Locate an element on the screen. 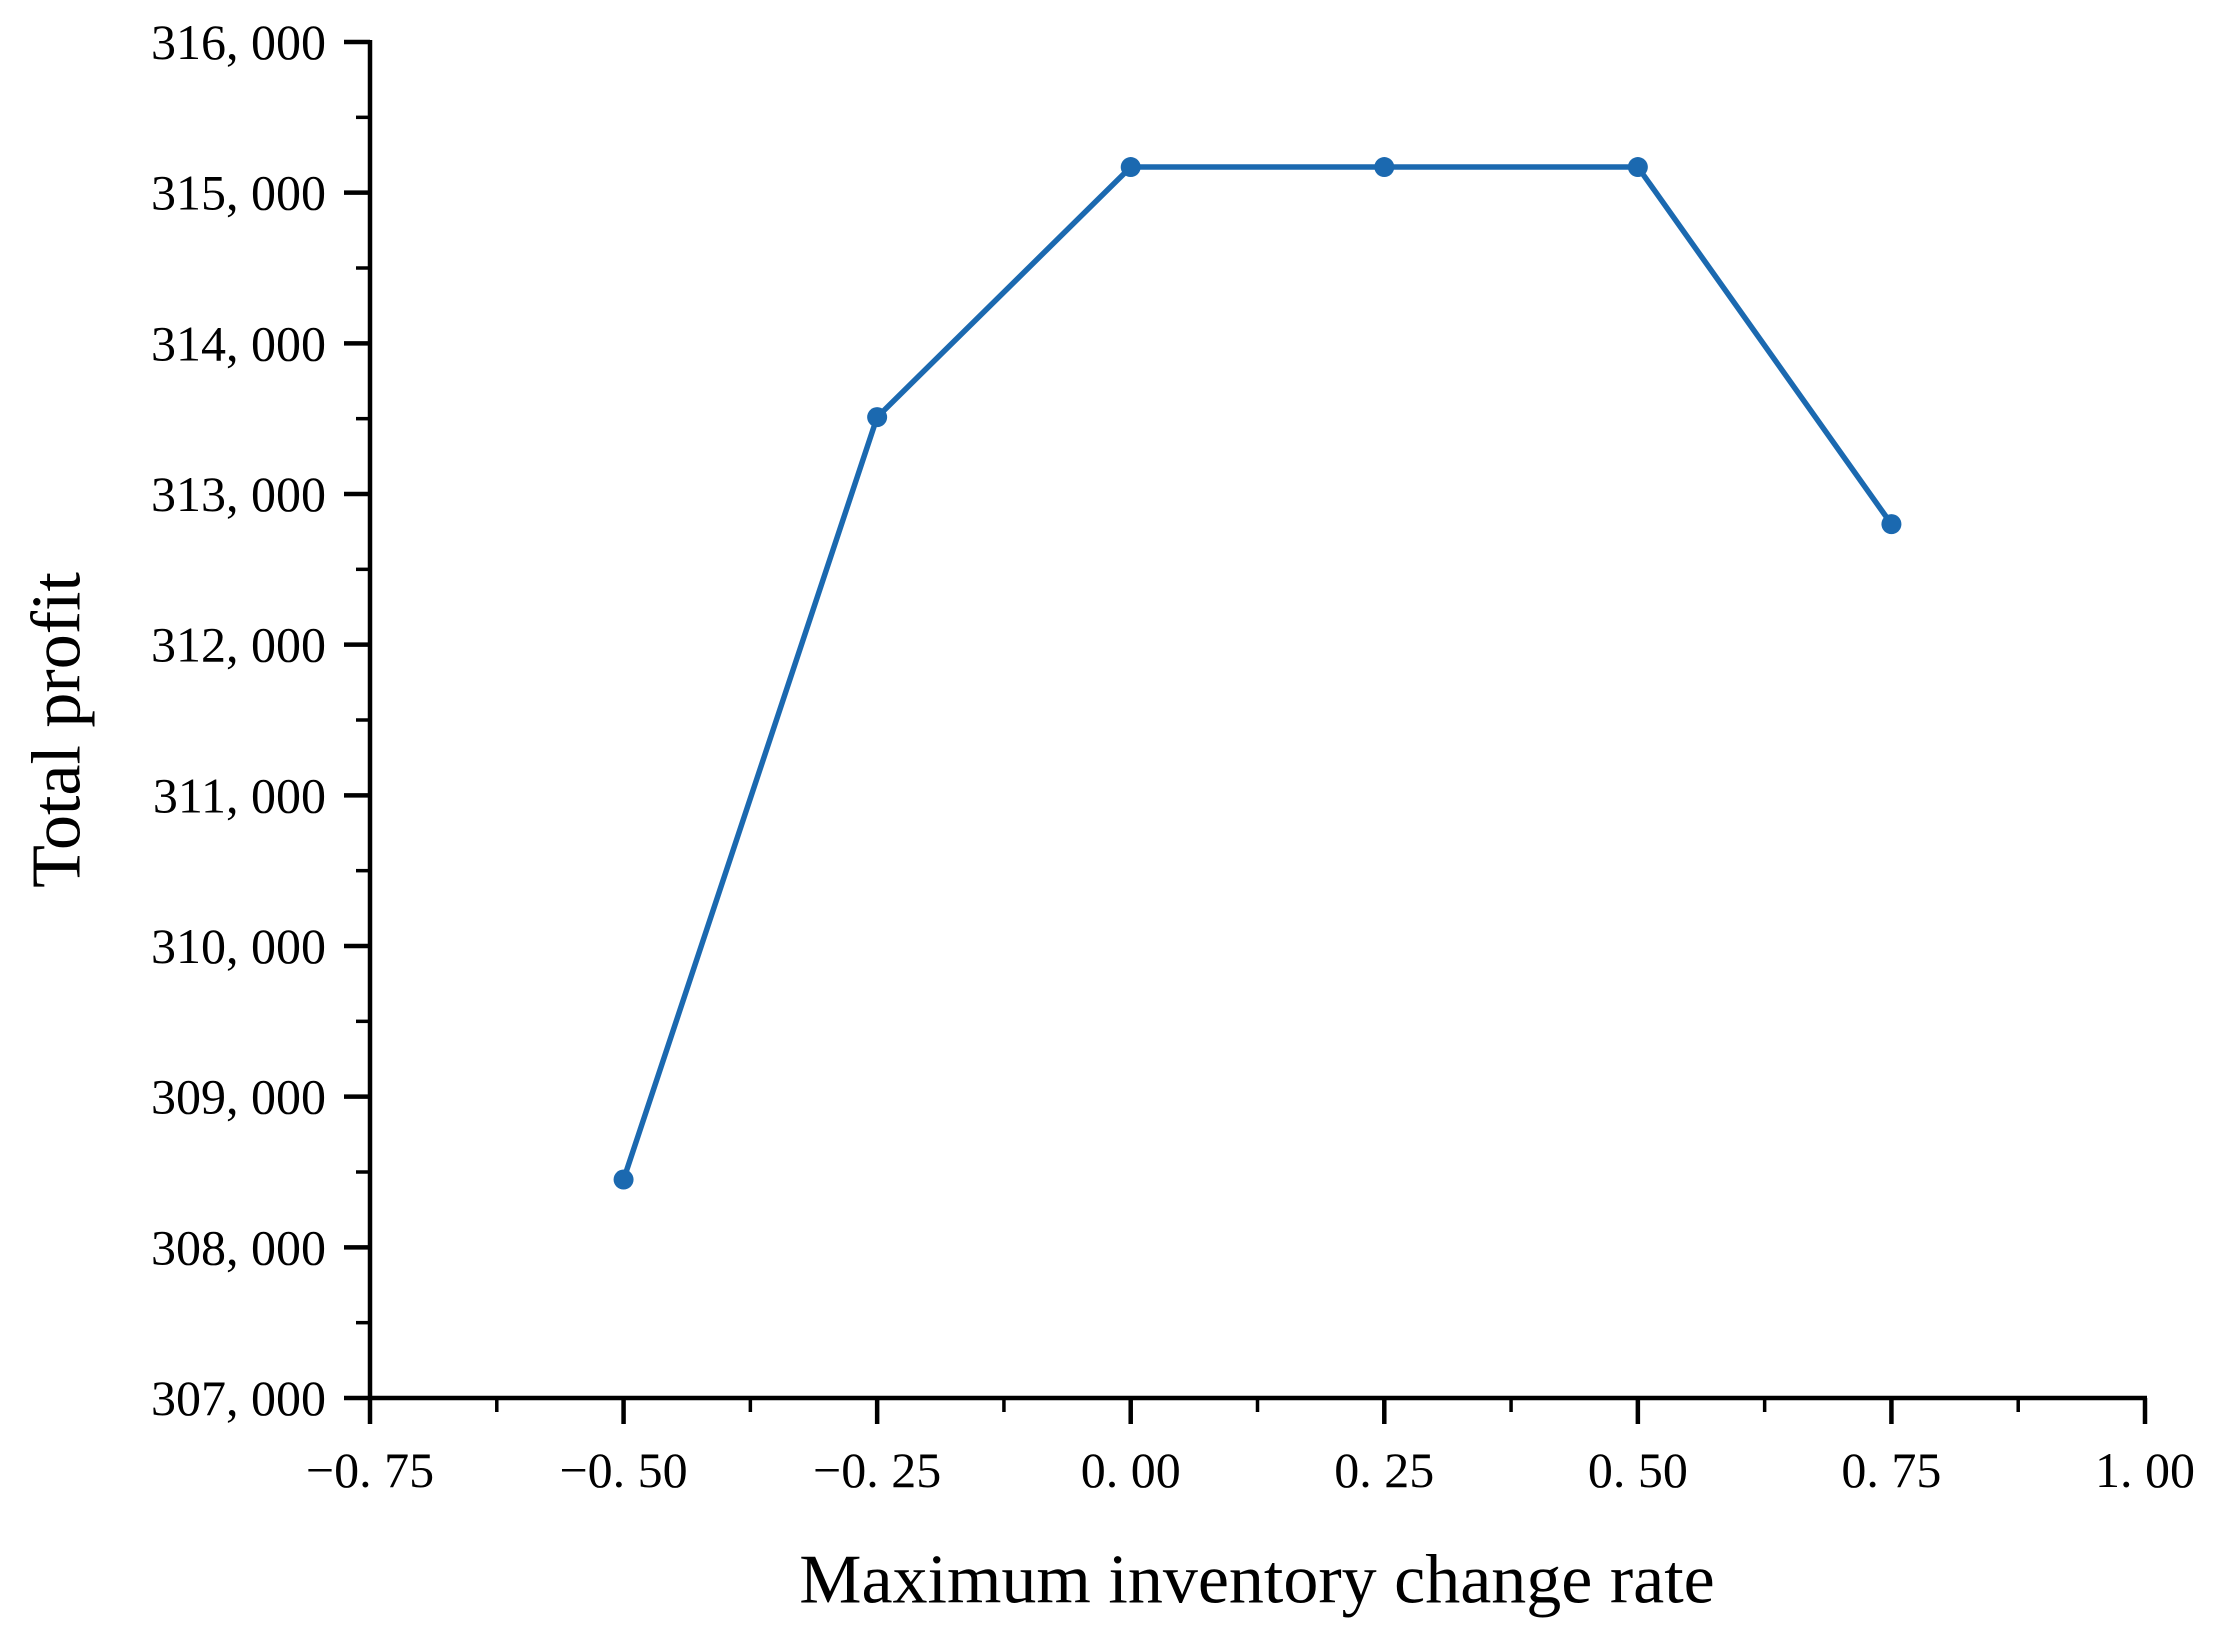 This screenshot has height=1633, width=2222. y-tick-label: 313, 000 is located at coordinates (238, 494).